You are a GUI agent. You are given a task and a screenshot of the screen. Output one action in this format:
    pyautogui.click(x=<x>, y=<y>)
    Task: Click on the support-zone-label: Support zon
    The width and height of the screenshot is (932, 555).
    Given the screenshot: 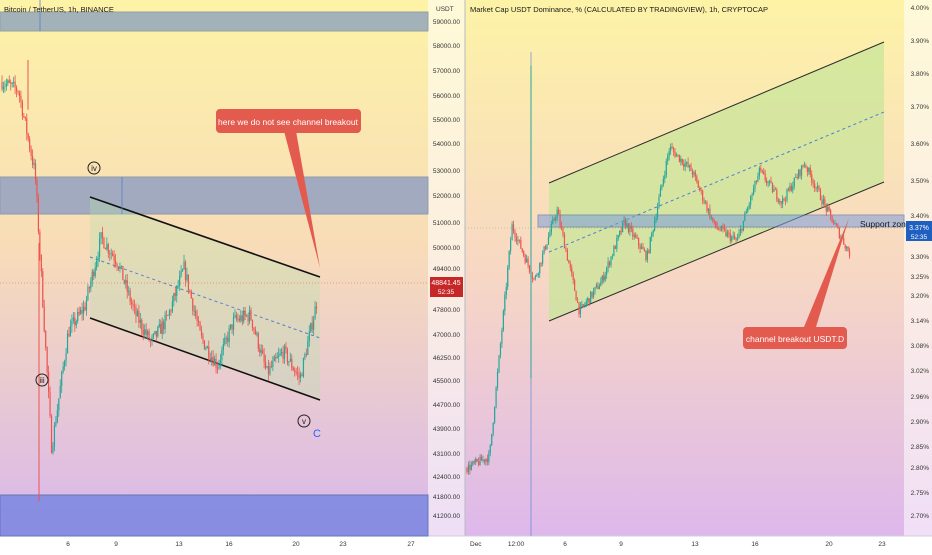 What is the action you would take?
    pyautogui.click(x=883, y=224)
    